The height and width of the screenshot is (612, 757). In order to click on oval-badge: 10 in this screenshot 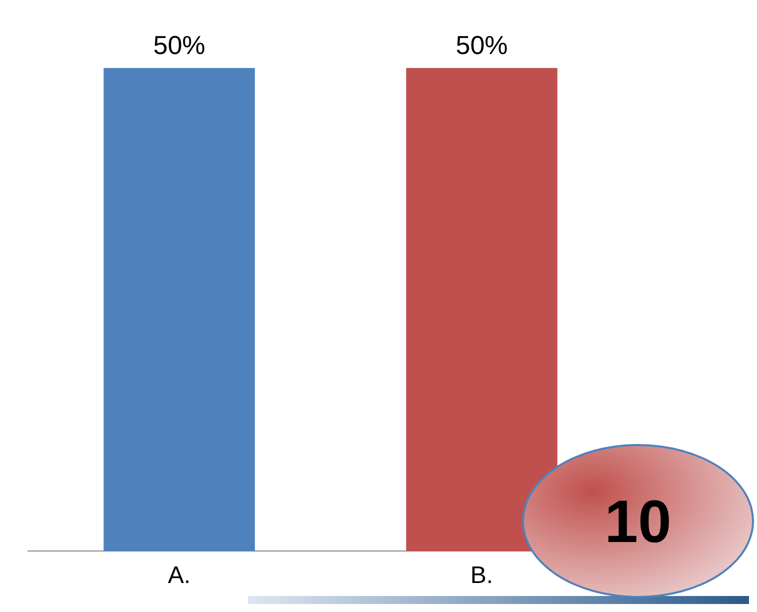, I will do `click(638, 521)`.